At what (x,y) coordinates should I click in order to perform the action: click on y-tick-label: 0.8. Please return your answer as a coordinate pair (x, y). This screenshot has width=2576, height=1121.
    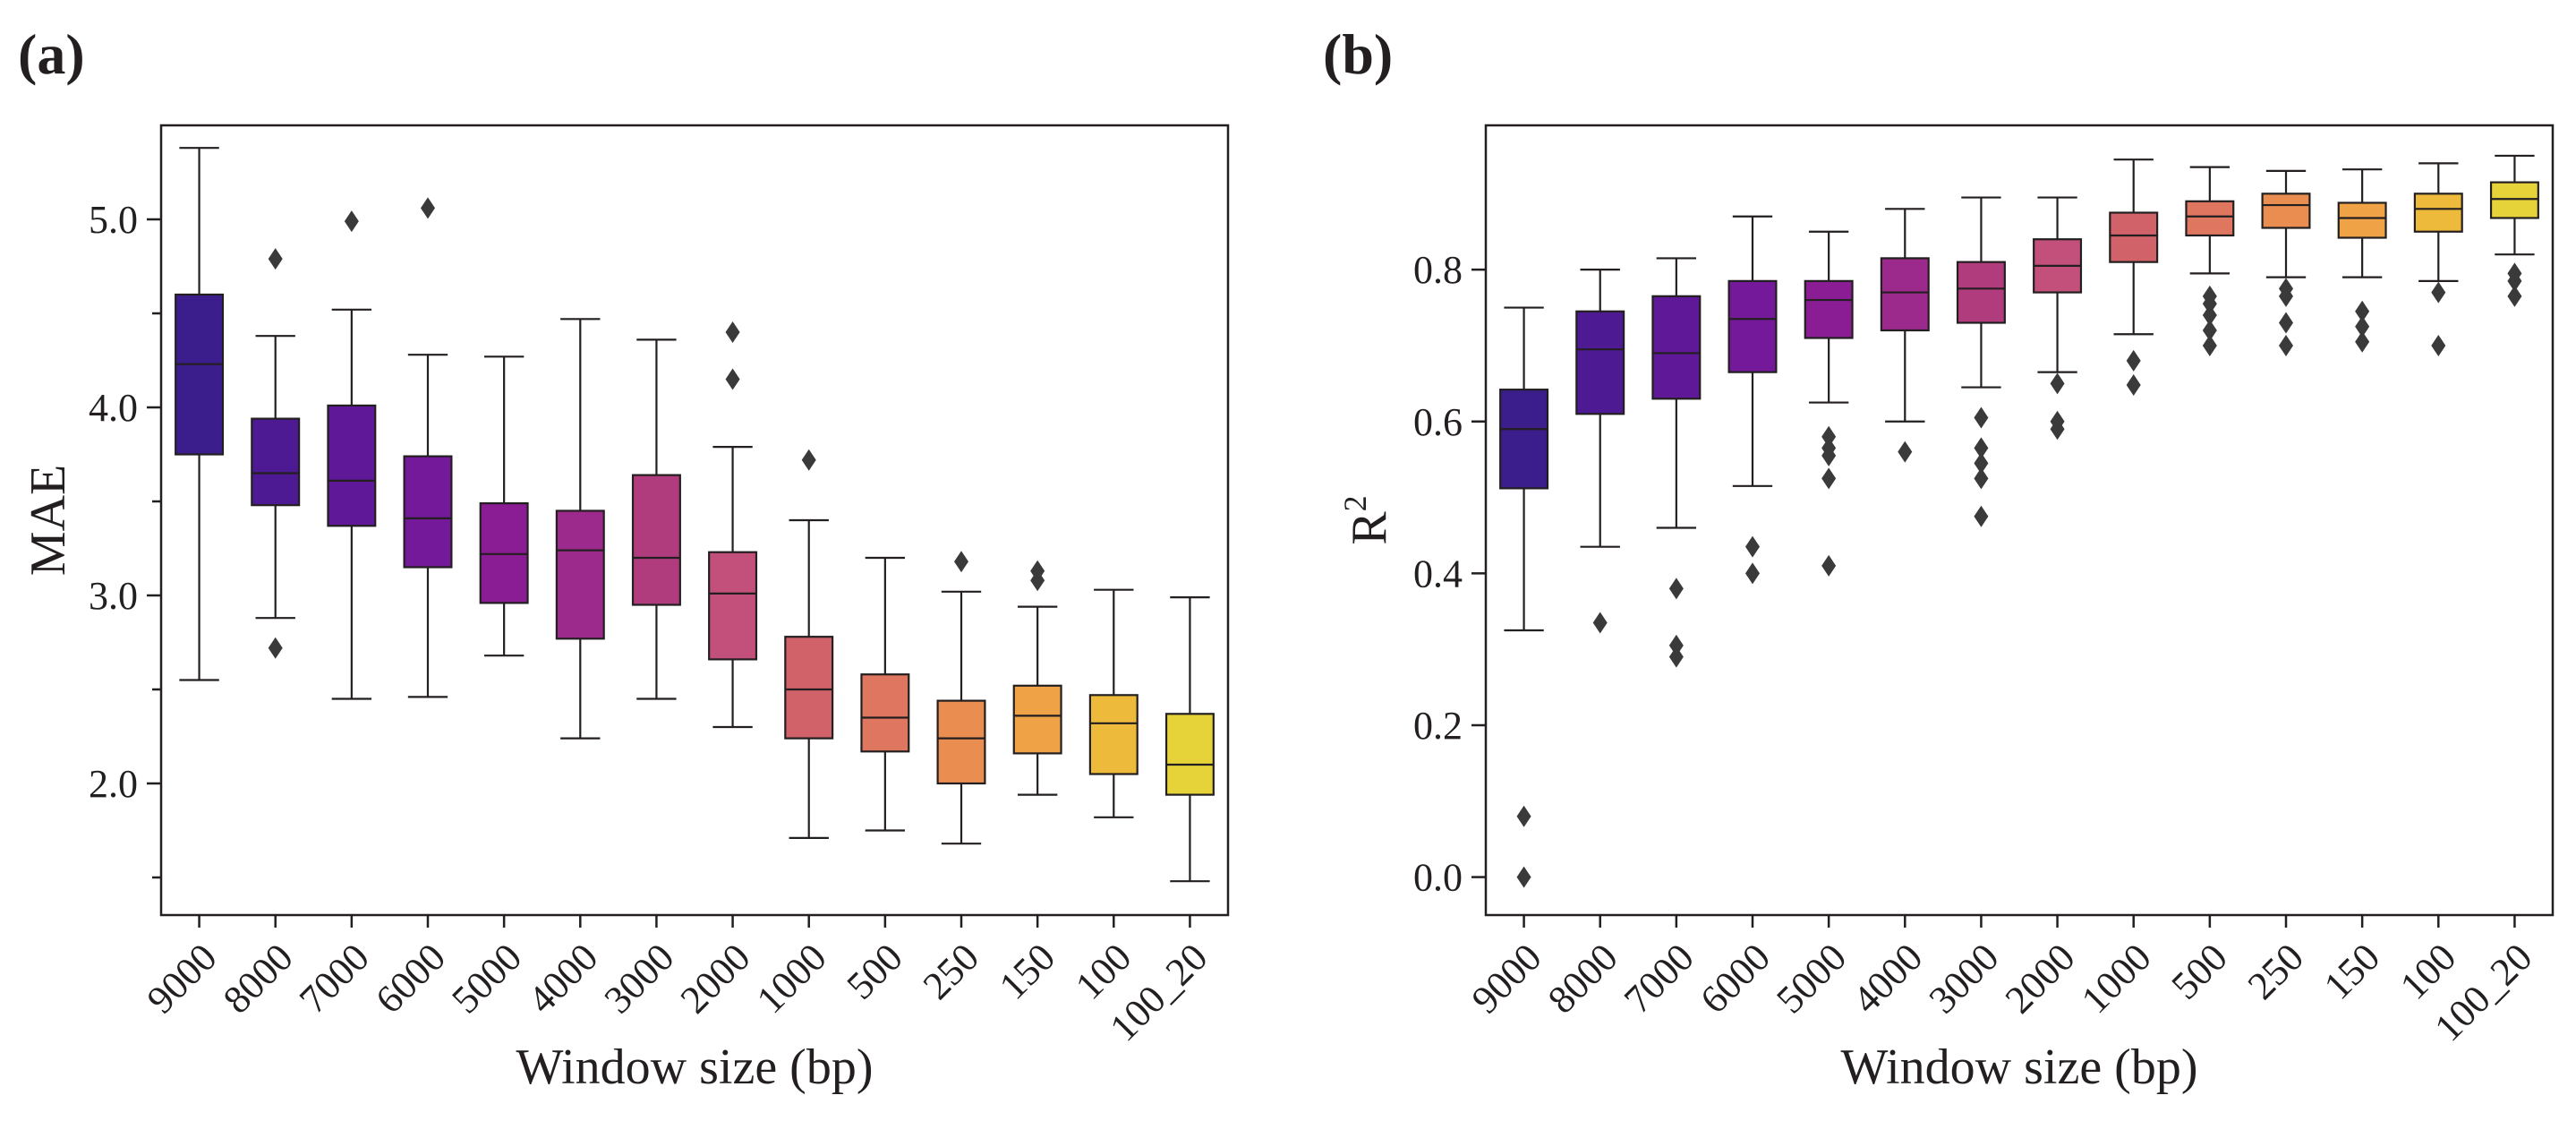
    Looking at the image, I should click on (1438, 270).